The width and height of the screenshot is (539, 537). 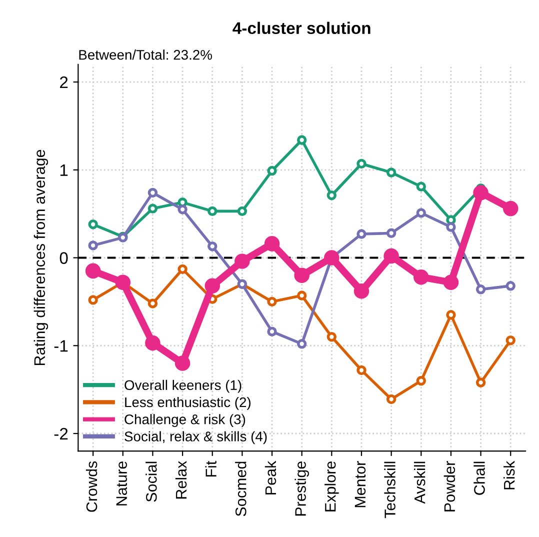 What do you see at coordinates (240, 489) in the screenshot?
I see `x-tick-label: Socmed` at bounding box center [240, 489].